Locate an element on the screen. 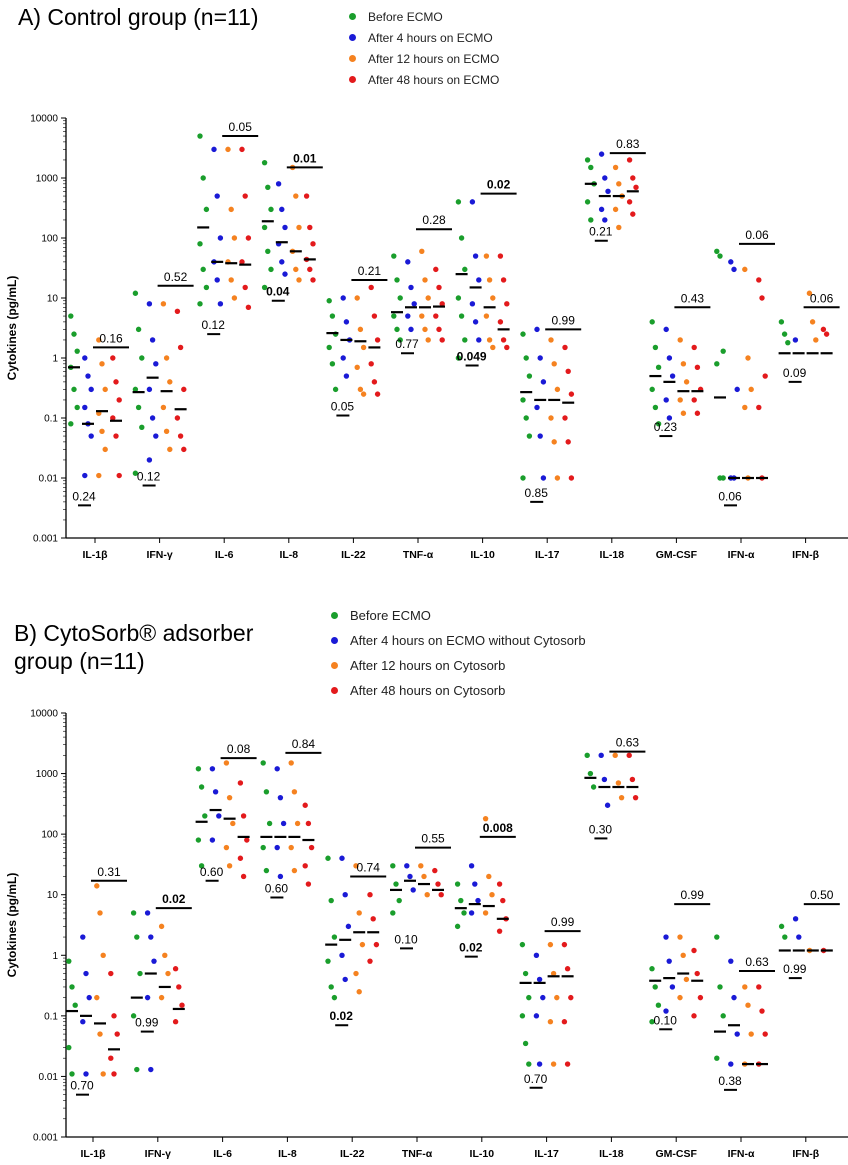 The height and width of the screenshot is (1165, 848). legend-item-after-12h: After 12 hours on ECMO is located at coordinates (424, 58).